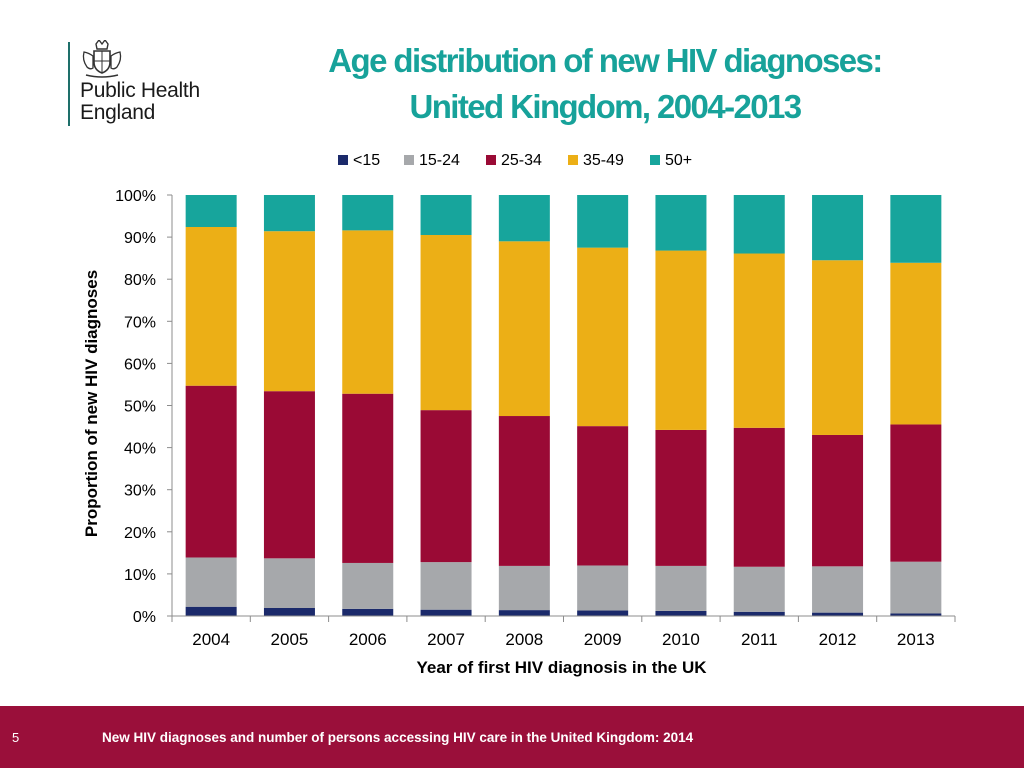  I want to click on y-tick-label: 0%, so click(144, 617).